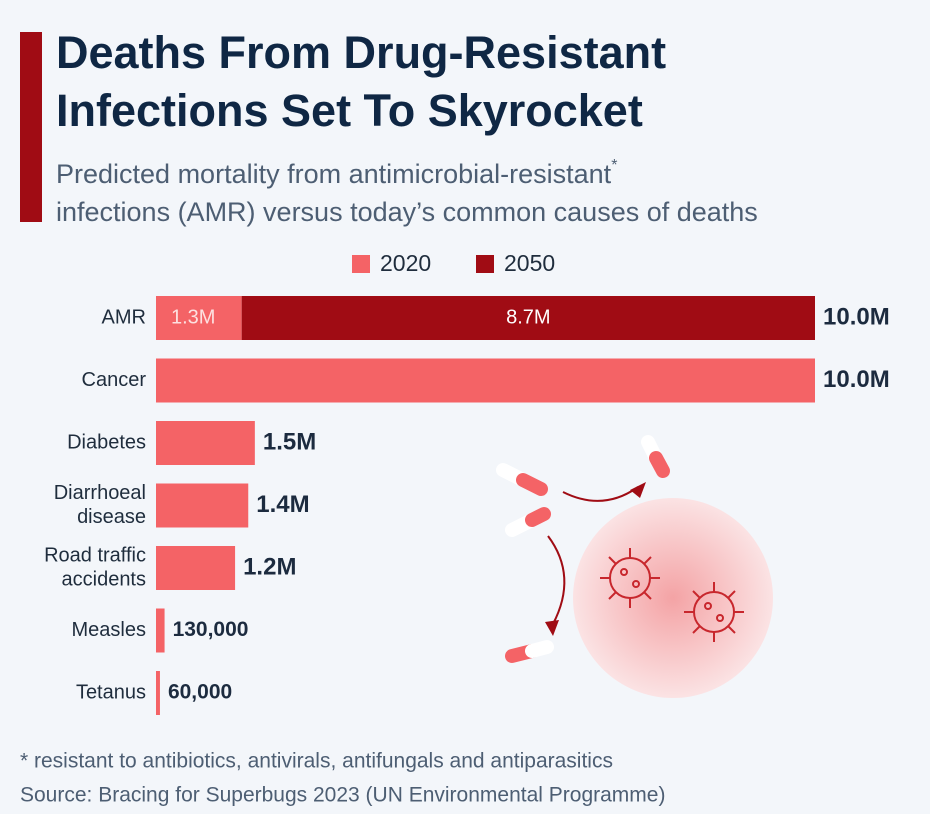 The height and width of the screenshot is (814, 930). What do you see at coordinates (109, 630) in the screenshot?
I see `category-label: Measles` at bounding box center [109, 630].